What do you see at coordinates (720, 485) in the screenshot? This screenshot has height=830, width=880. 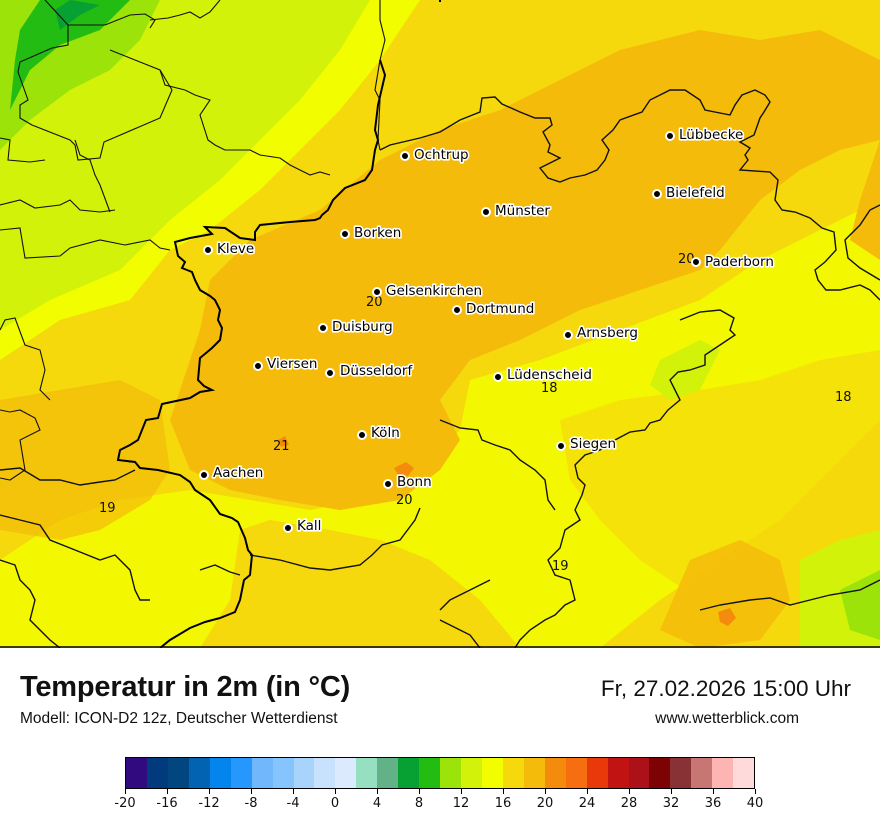 I see `temp-field-18-20-east` at bounding box center [720, 485].